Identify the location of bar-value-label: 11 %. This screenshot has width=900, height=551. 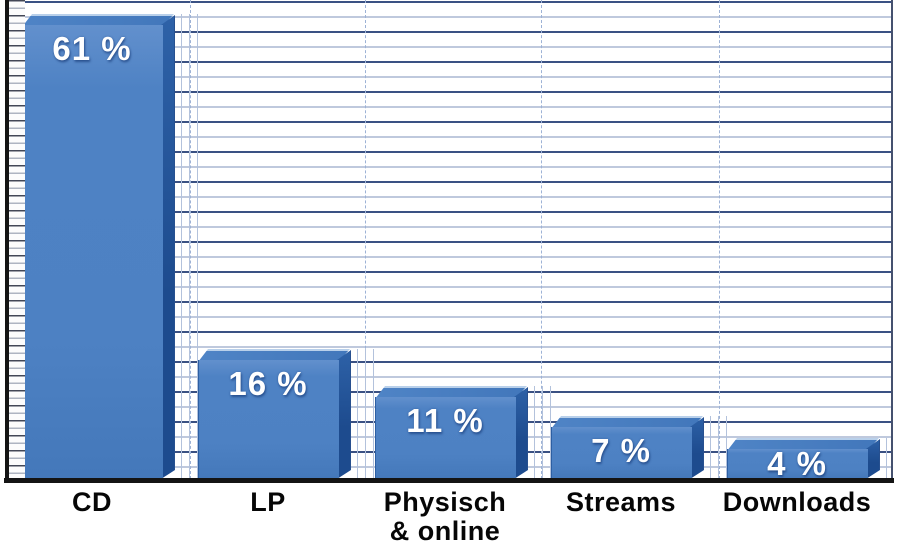
(445, 420).